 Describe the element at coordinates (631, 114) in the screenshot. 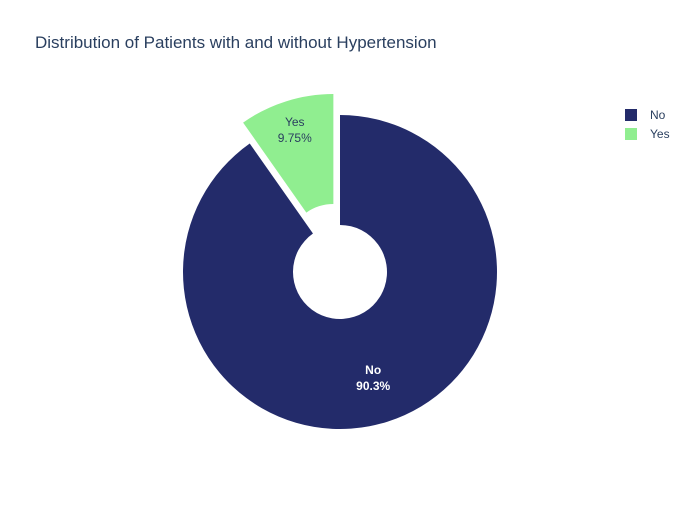

I see `legend-swatch-no` at that location.